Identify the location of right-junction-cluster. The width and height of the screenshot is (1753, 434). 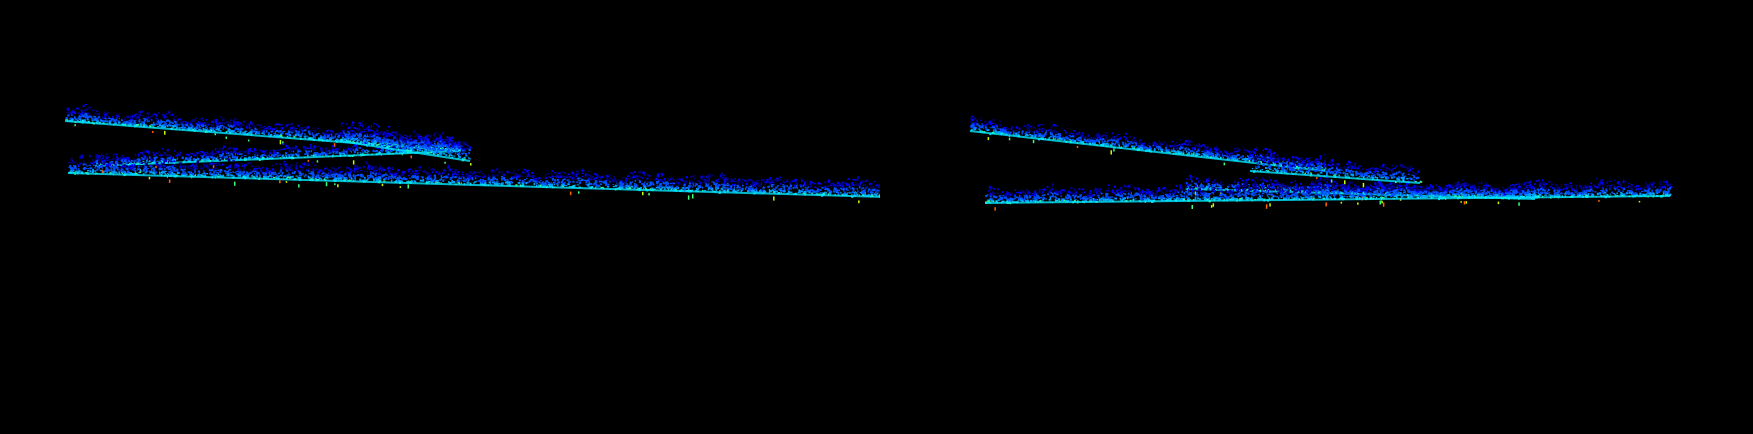
(1336, 171).